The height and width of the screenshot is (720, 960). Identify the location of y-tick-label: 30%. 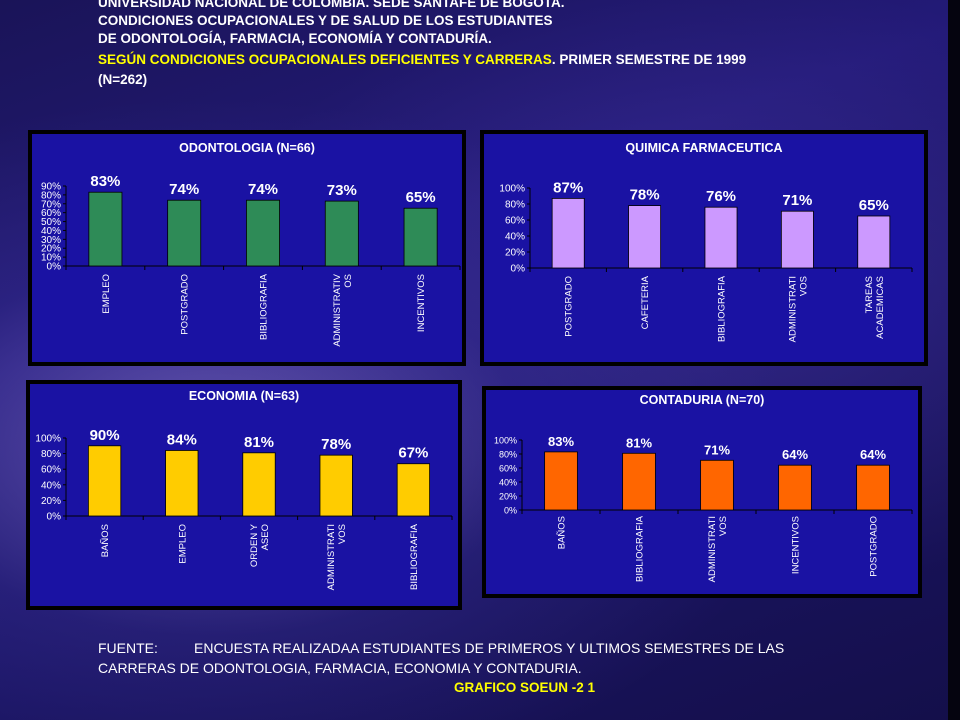
(51, 240).